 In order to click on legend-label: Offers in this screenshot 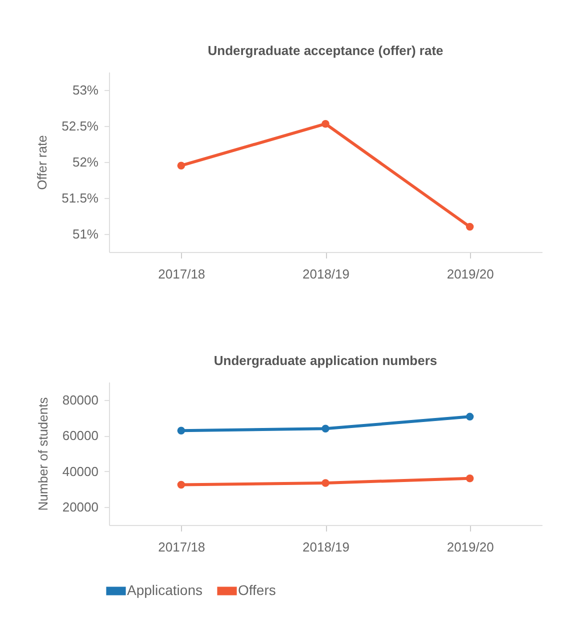, I will do `click(257, 590)`.